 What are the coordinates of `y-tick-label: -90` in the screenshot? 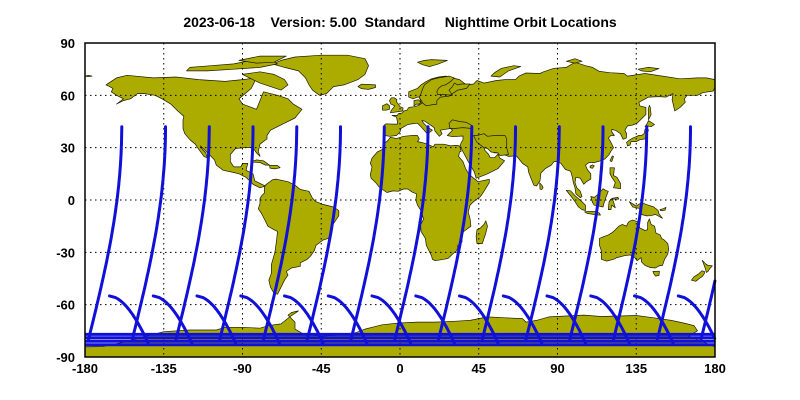 It's located at (65, 357).